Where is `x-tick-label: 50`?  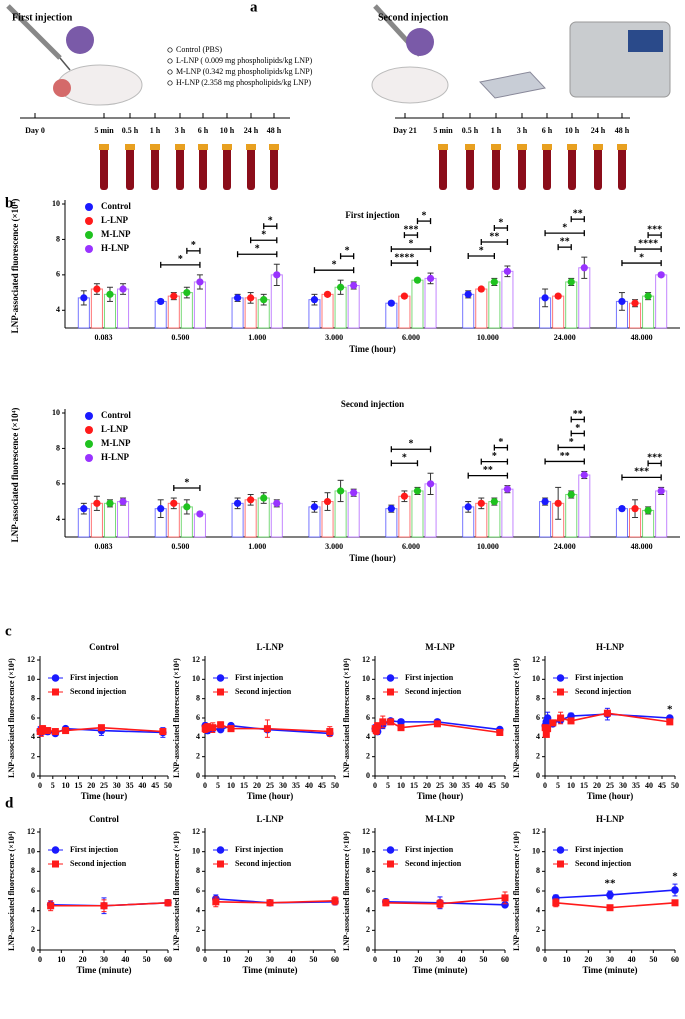
x-tick-label: 50 is located at coordinates (147, 959).